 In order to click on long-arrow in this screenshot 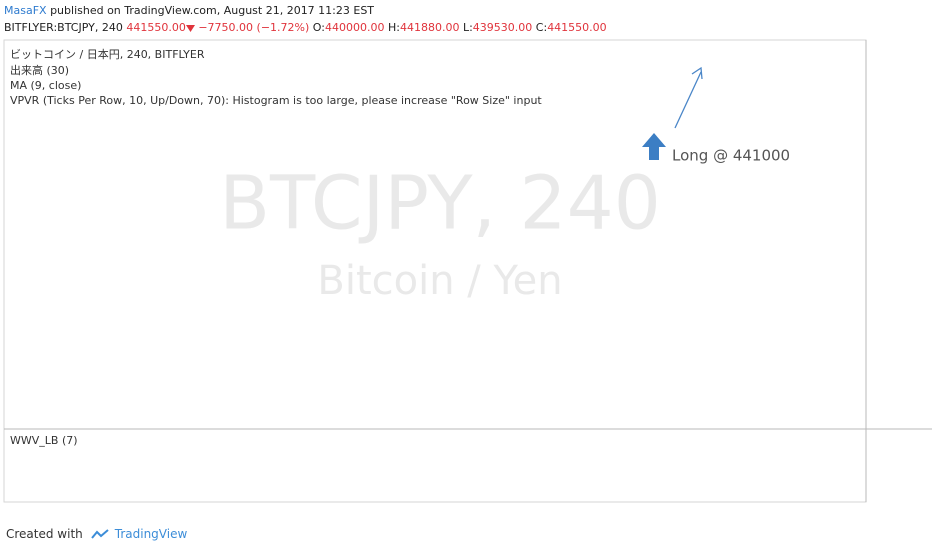, I will do `click(654, 146)`.